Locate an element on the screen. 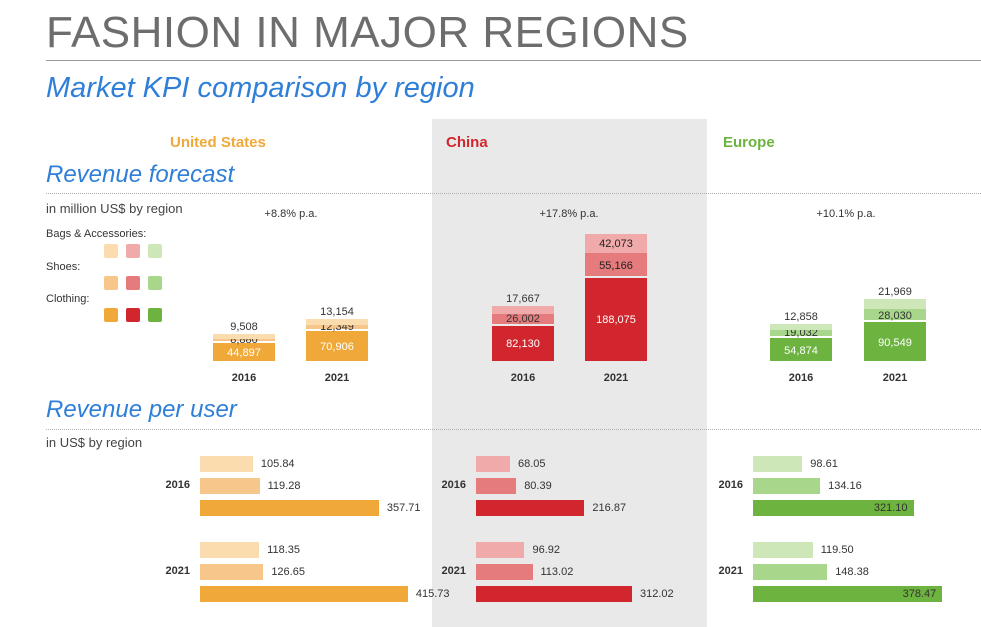 This screenshot has height=627, width=981. forecast-bar-us-2021-shoes is located at coordinates (337, 327).